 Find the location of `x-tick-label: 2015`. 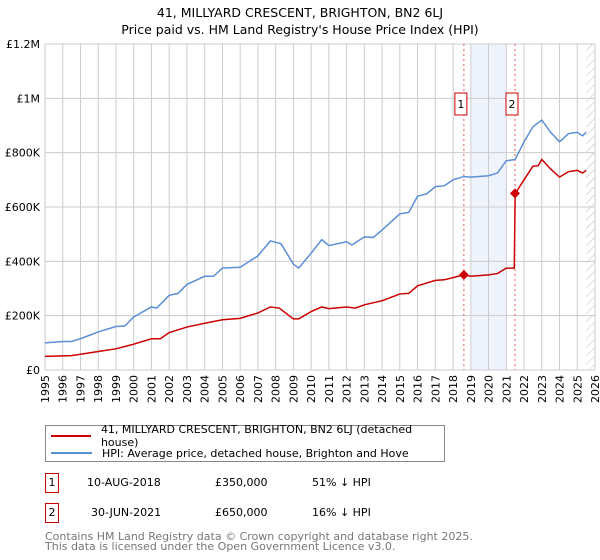

x-tick-label: 2015 is located at coordinates (400, 389).